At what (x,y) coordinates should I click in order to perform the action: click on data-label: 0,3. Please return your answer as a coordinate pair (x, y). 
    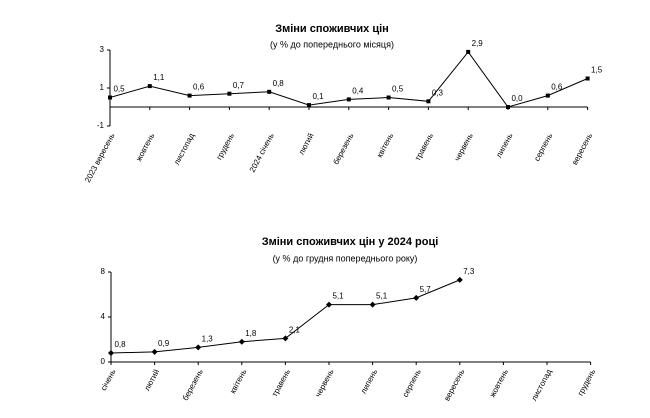
    Looking at the image, I should click on (438, 92).